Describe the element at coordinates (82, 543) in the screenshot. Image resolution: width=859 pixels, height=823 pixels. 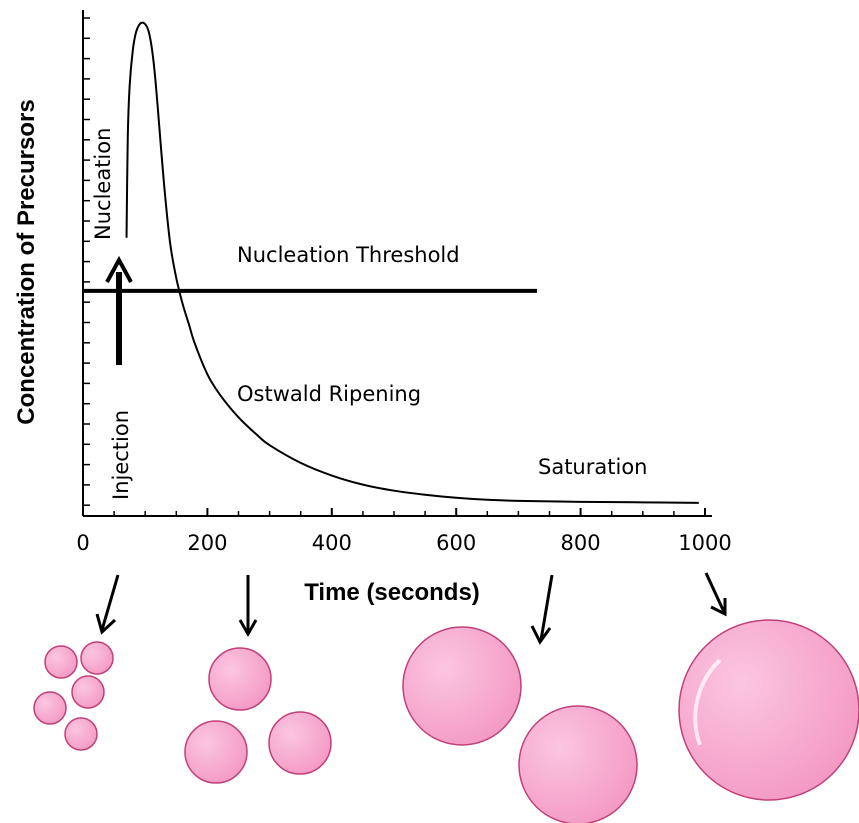
I see `x-tick-label: 0` at that location.